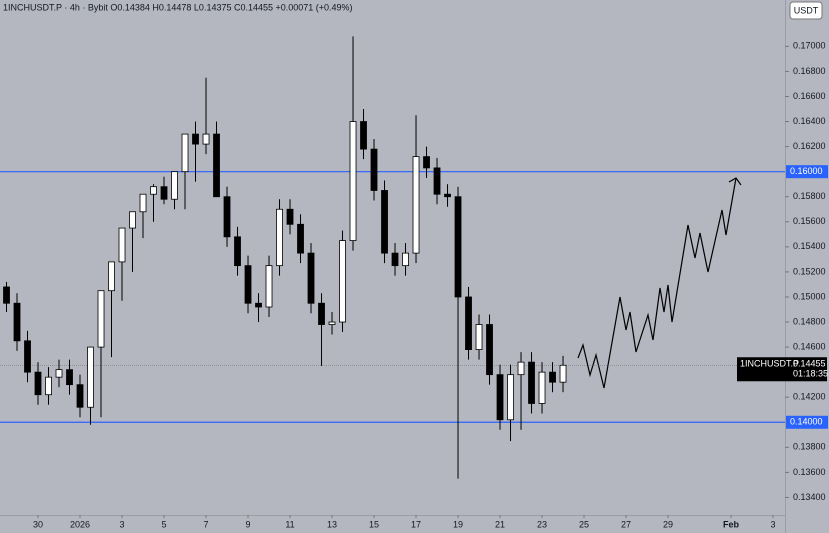  What do you see at coordinates (542, 524) in the screenshot?
I see `x-tick-label: 23` at bounding box center [542, 524].